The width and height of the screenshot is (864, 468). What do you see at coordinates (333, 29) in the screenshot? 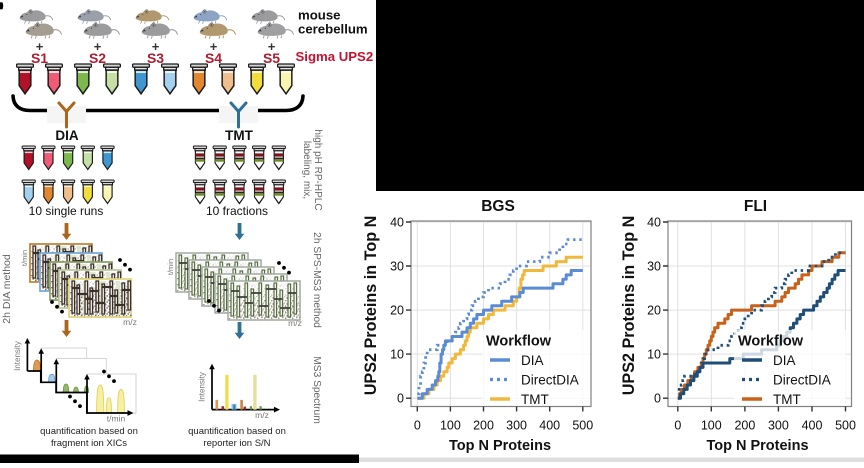
I see `svg-text: cerebellum` at bounding box center [333, 29].